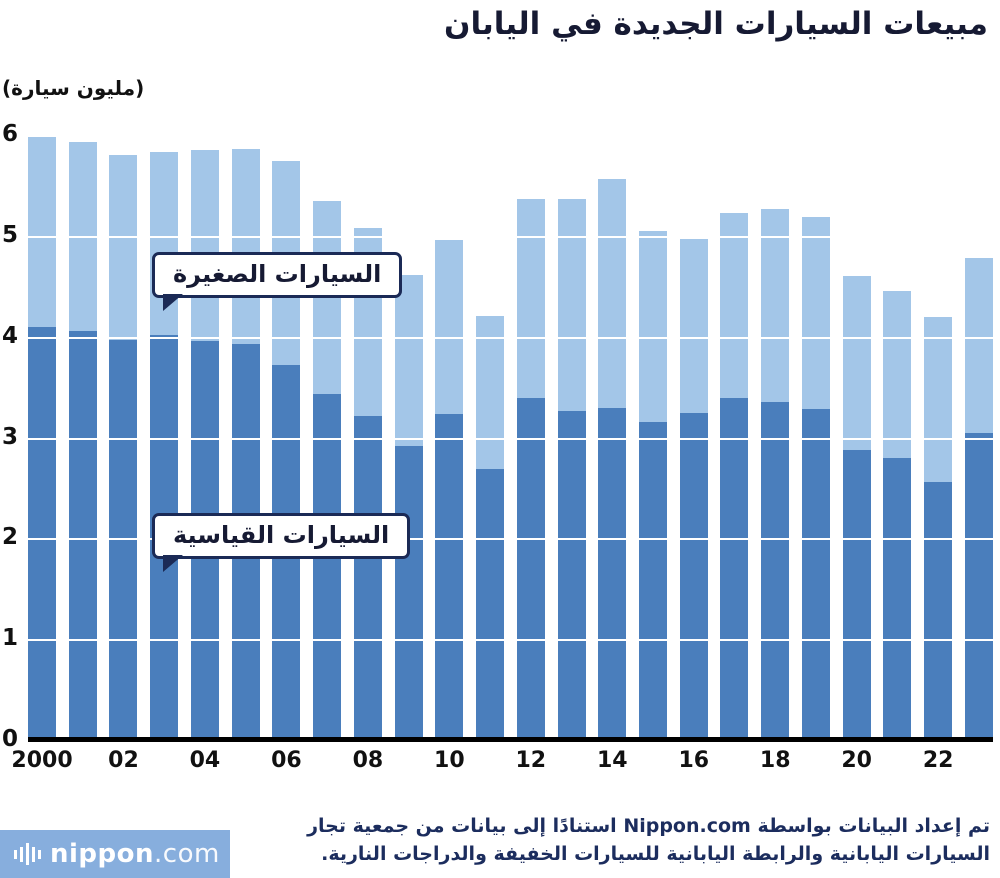 The width and height of the screenshot is (1000, 878). Describe the element at coordinates (531, 760) in the screenshot. I see `x-tick-2012: 12` at that location.